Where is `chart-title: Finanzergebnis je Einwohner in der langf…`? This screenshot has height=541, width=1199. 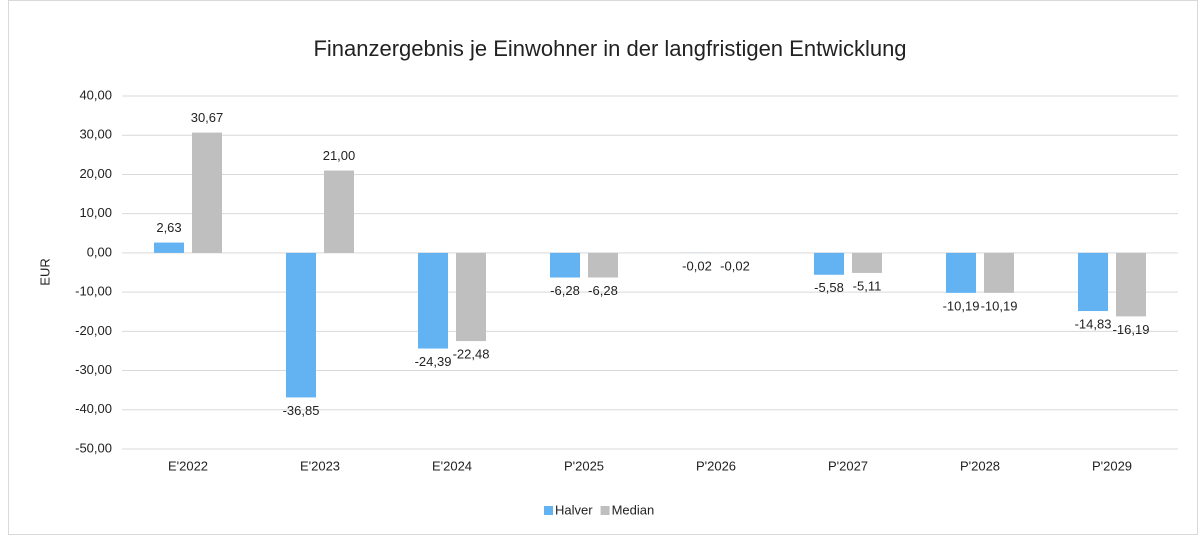
chart-title: Finanzergebnis je Einwohner in der langf… is located at coordinates (609, 48).